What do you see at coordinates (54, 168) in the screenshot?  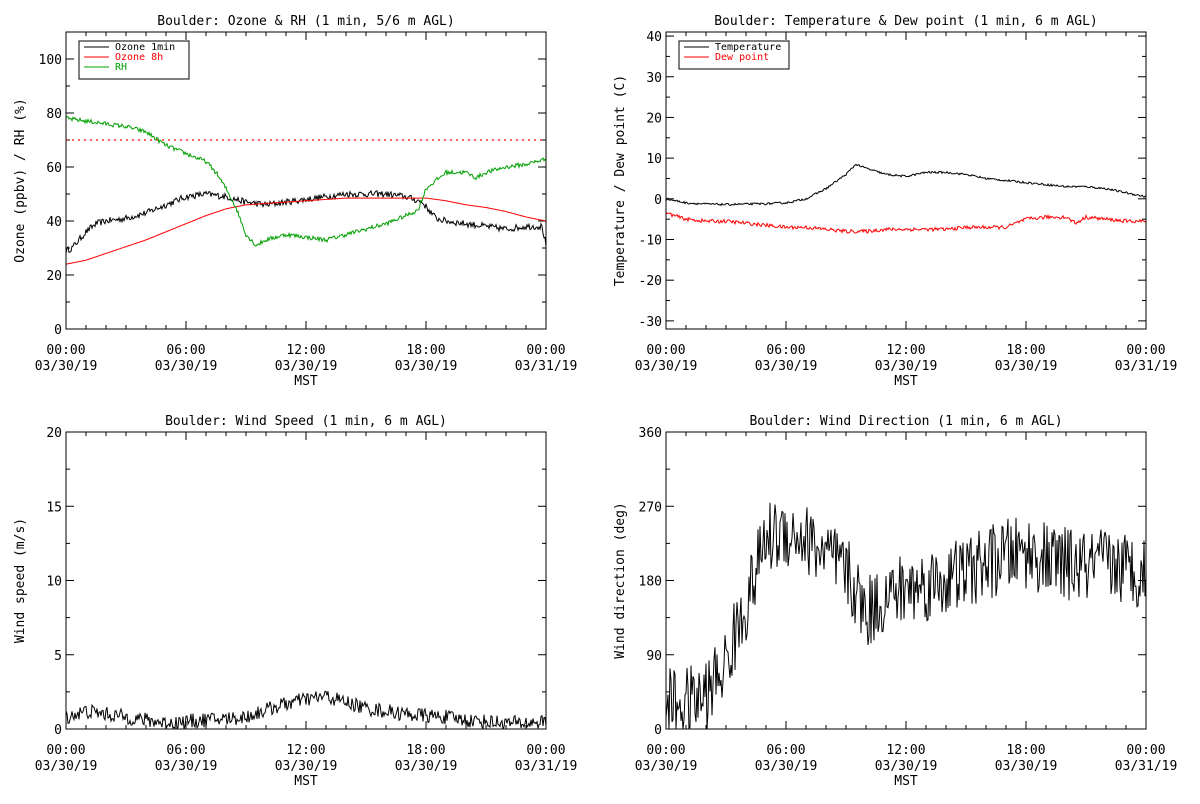 I see `y-tick-label: 60` at bounding box center [54, 168].